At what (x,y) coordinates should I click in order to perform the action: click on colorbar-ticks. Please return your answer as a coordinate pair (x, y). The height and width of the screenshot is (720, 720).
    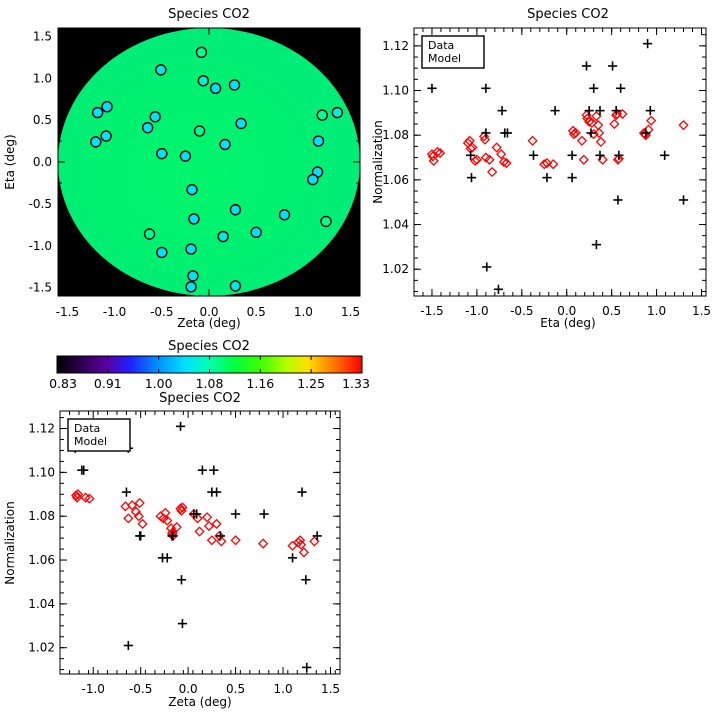
    Looking at the image, I should click on (209, 364).